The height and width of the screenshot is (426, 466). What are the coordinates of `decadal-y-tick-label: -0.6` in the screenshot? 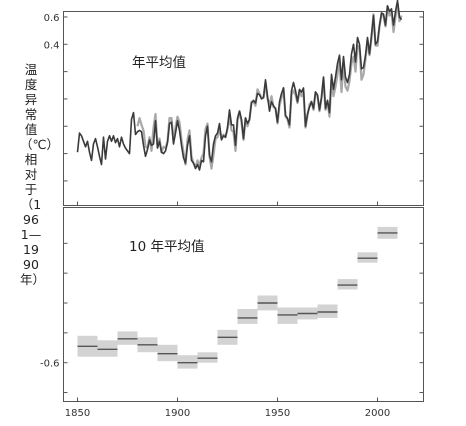 It's located at (50, 364).